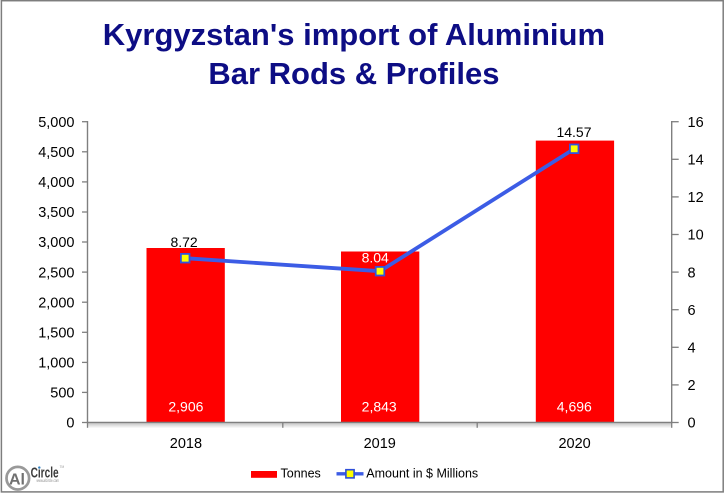  Describe the element at coordinates (186, 444) in the screenshot. I see `svg-text: 2018` at that location.